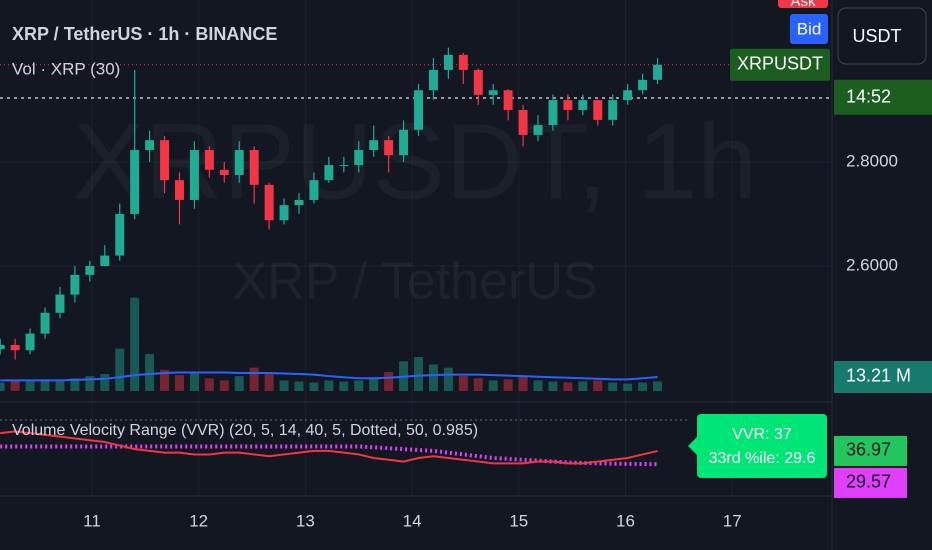  I want to click on vvr-box-text: VVR: 37, so click(762, 434).